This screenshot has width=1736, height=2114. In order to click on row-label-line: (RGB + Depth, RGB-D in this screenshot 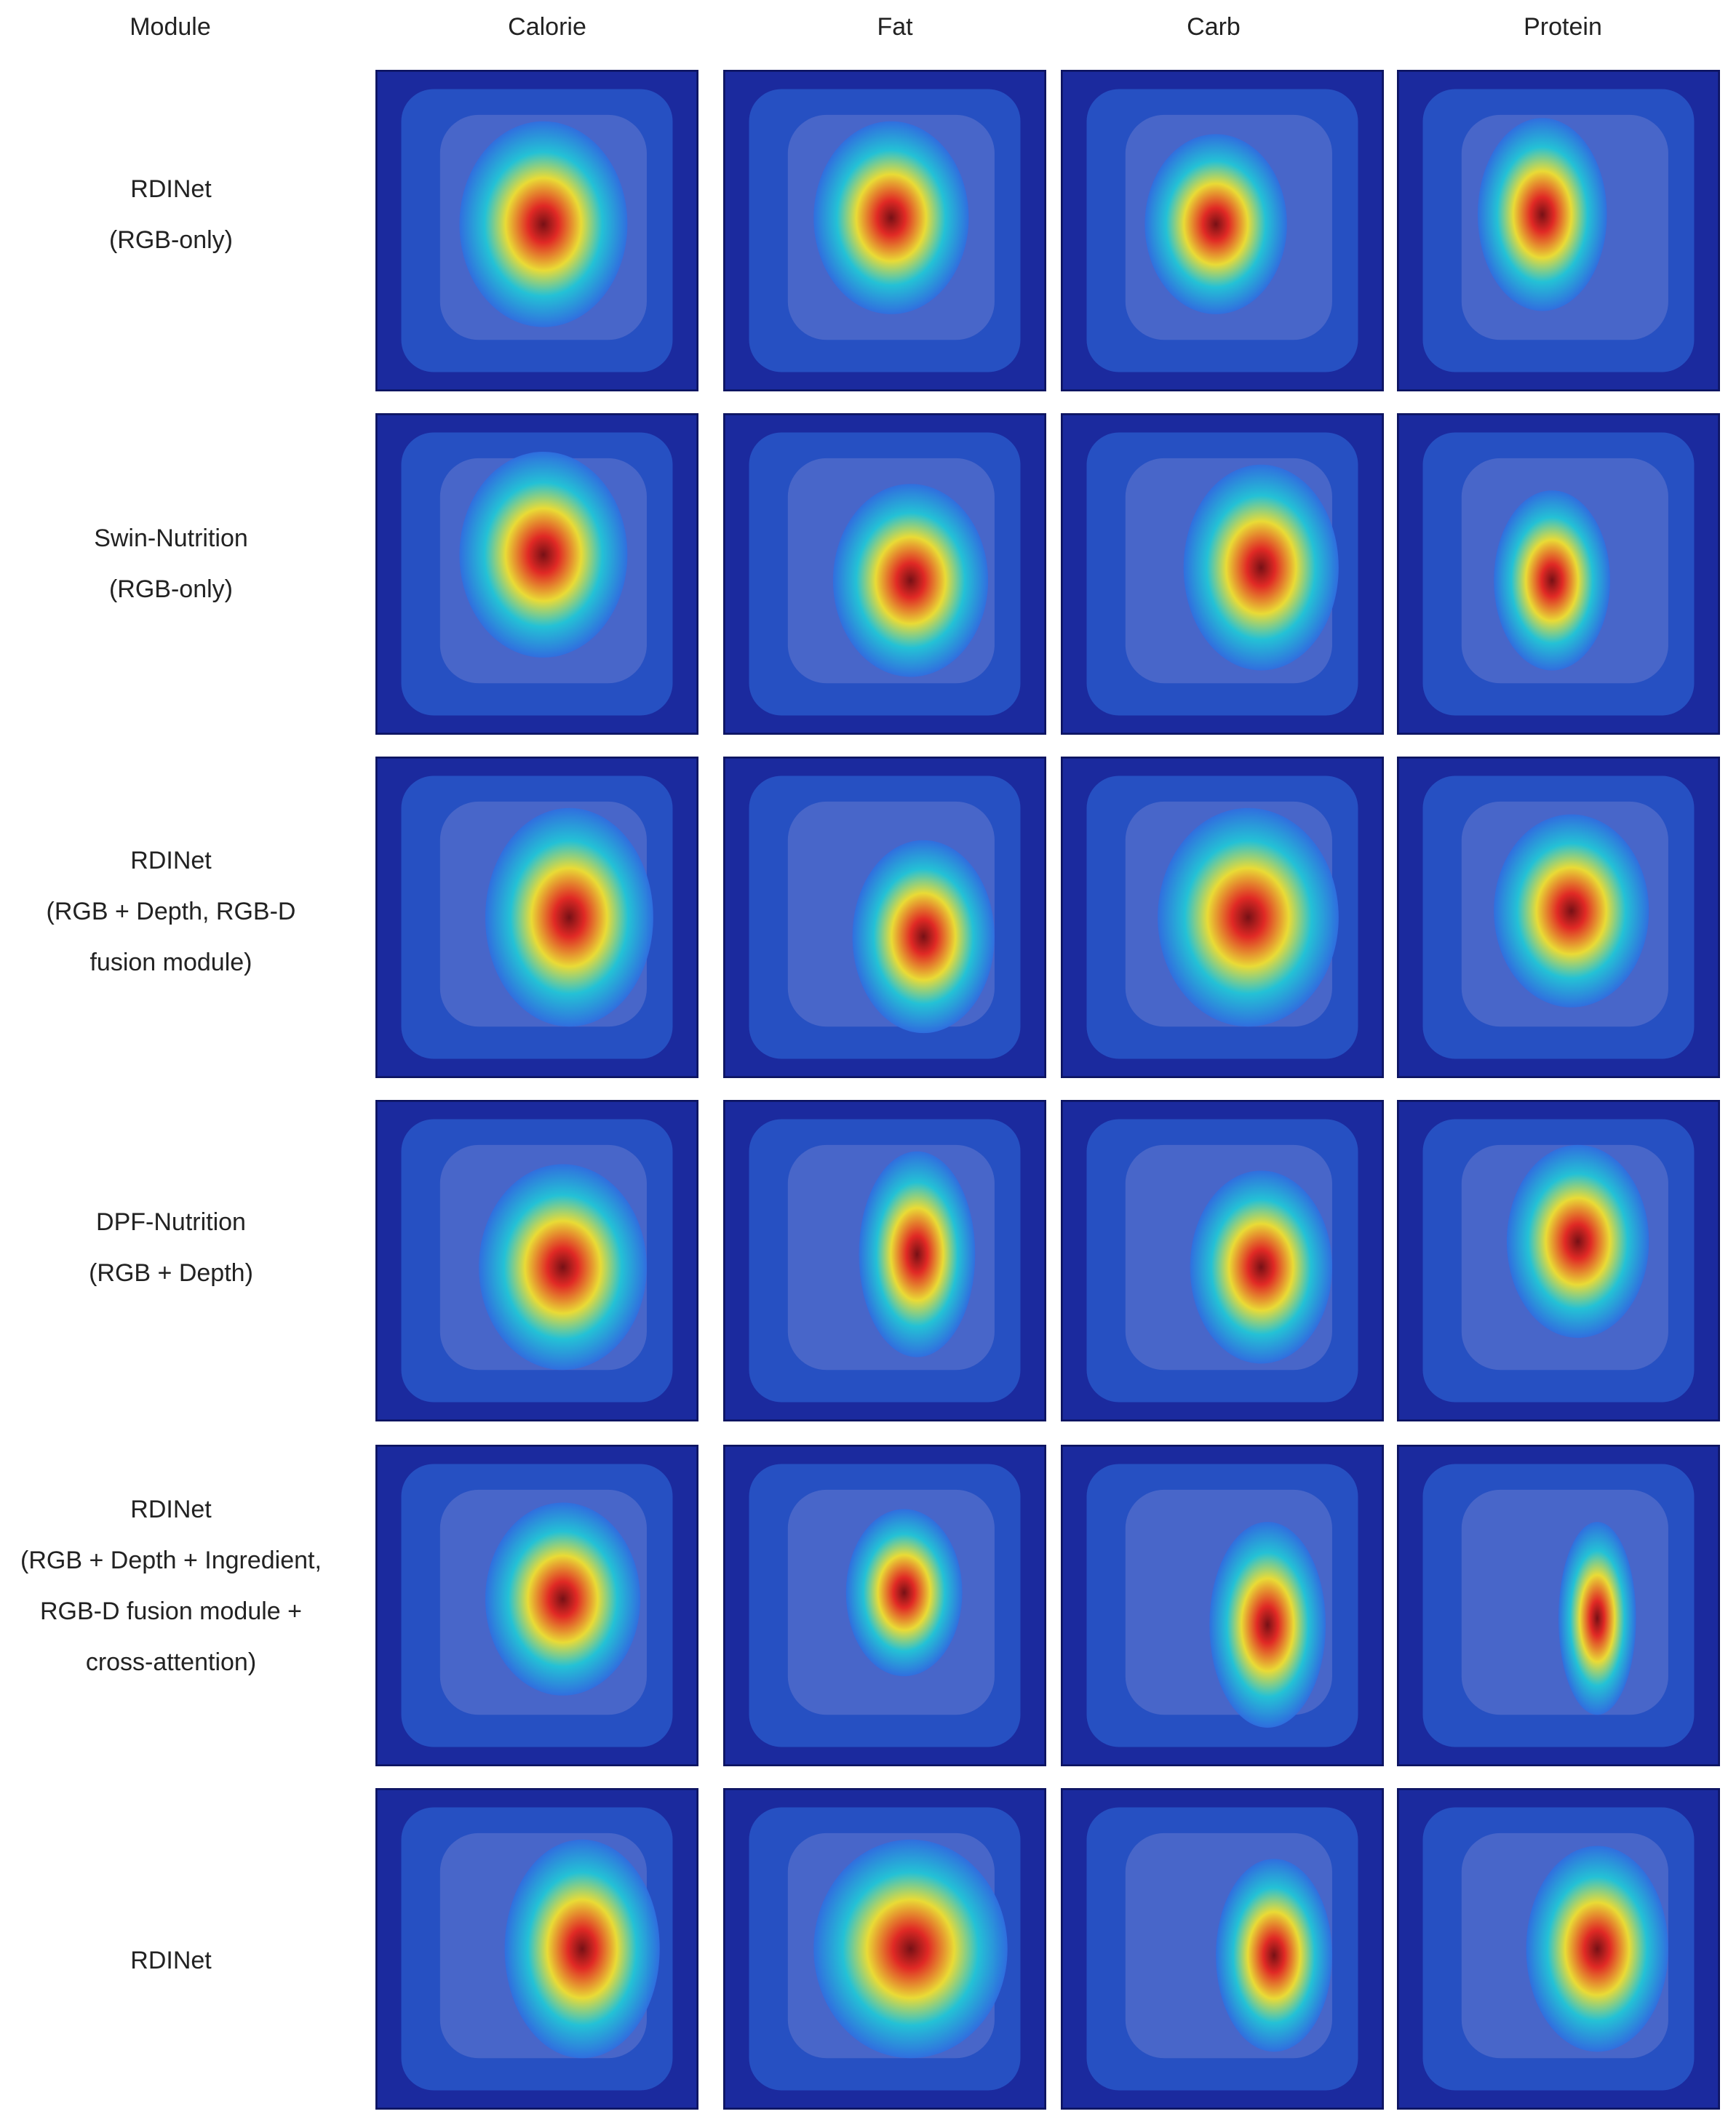, I will do `click(171, 911)`.